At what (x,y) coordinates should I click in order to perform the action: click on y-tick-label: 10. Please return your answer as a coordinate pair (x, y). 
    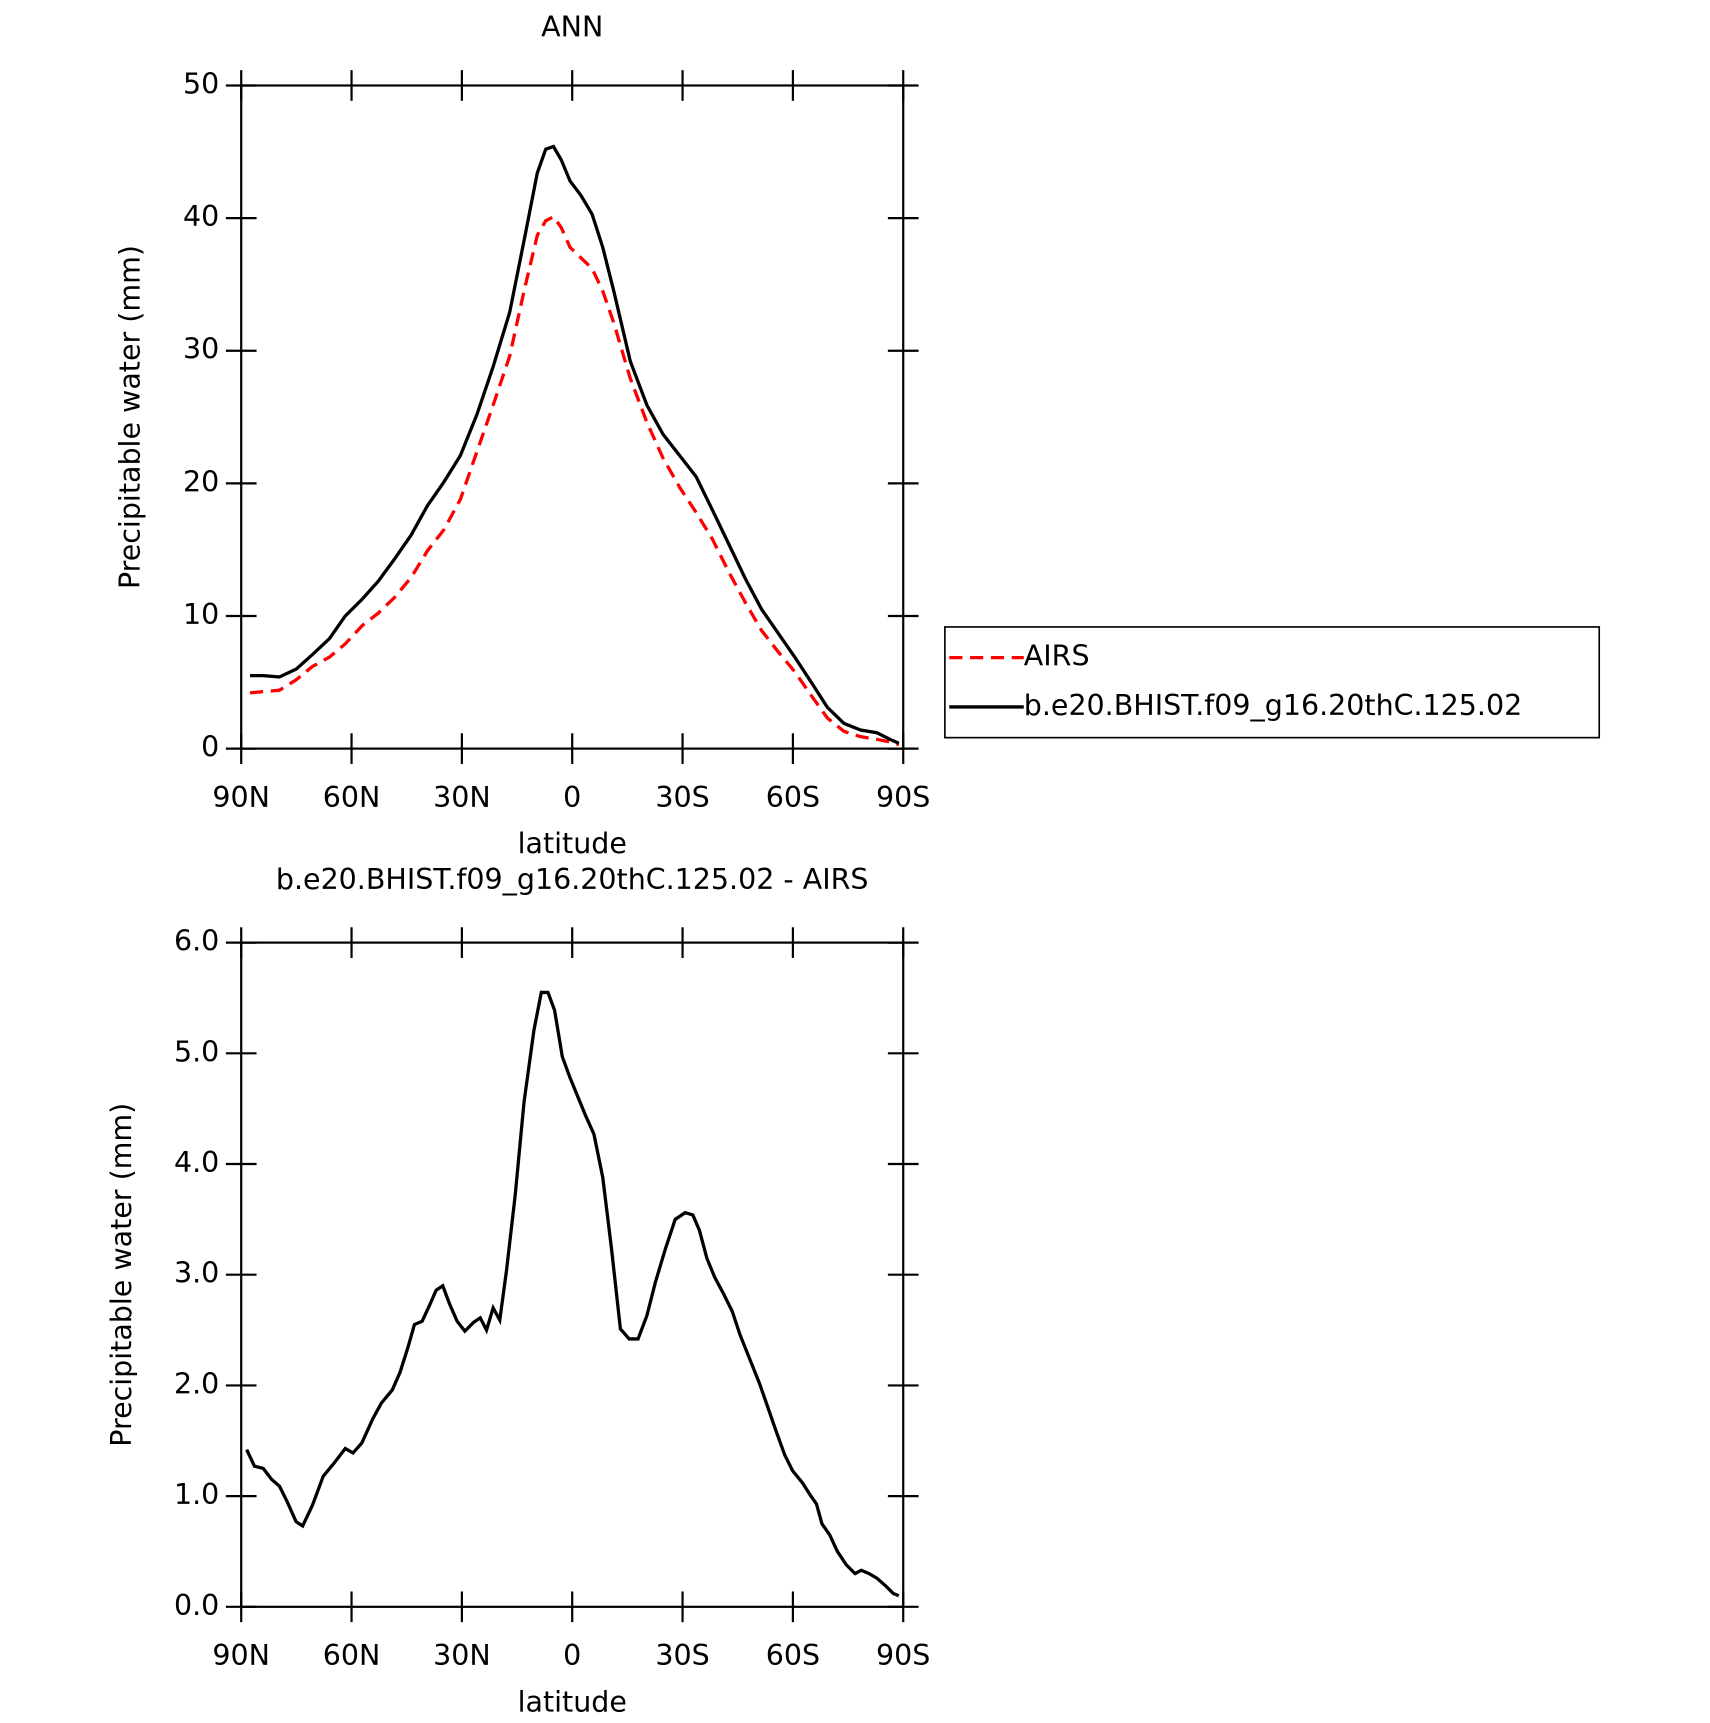
    Looking at the image, I should click on (201, 614).